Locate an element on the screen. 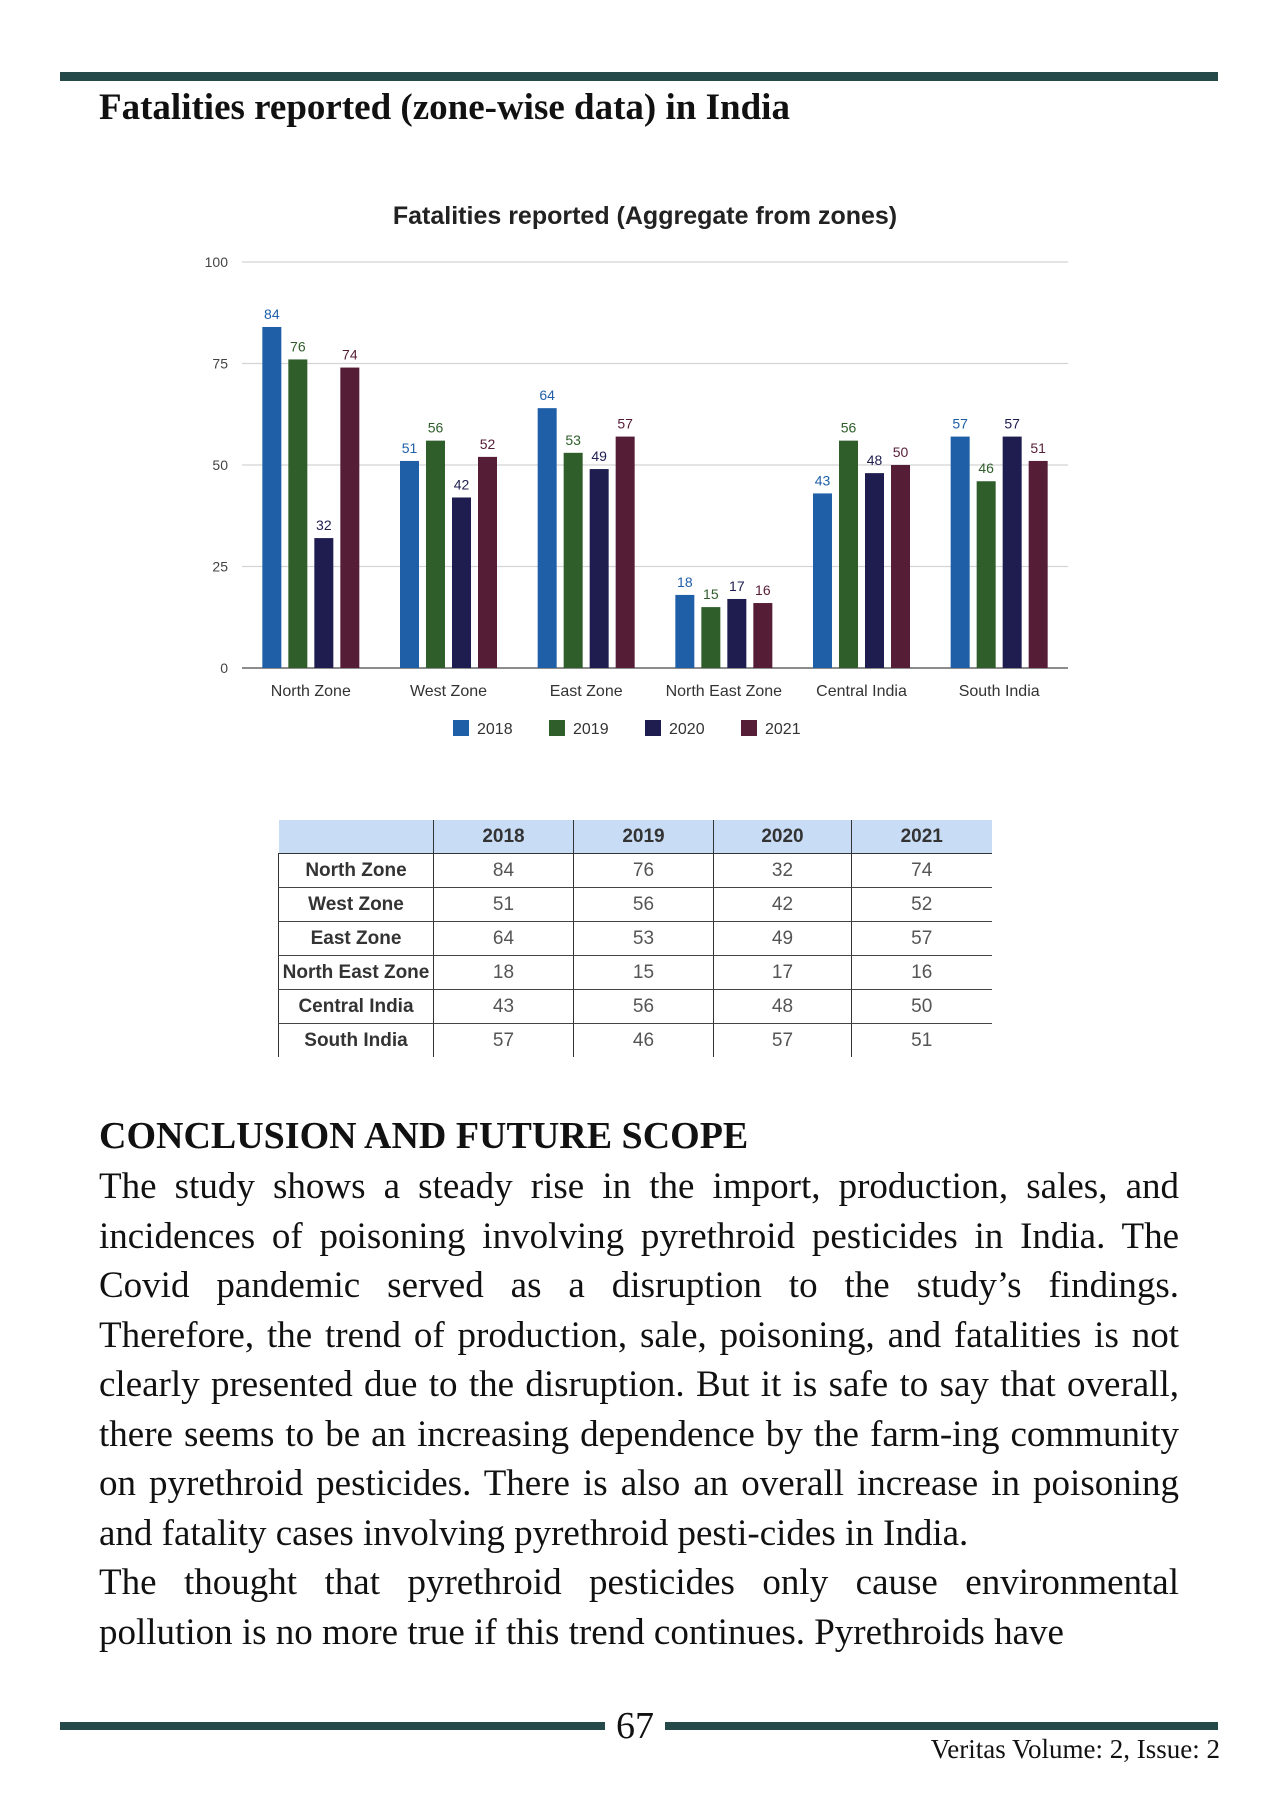 This screenshot has height=1800, width=1272. data-label: 48 is located at coordinates (875, 460).